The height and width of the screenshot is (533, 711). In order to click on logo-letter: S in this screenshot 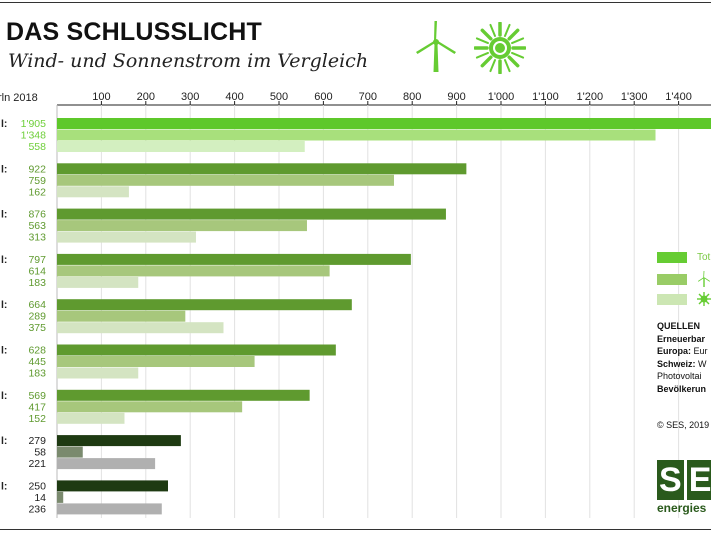, I will do `click(670, 480)`.